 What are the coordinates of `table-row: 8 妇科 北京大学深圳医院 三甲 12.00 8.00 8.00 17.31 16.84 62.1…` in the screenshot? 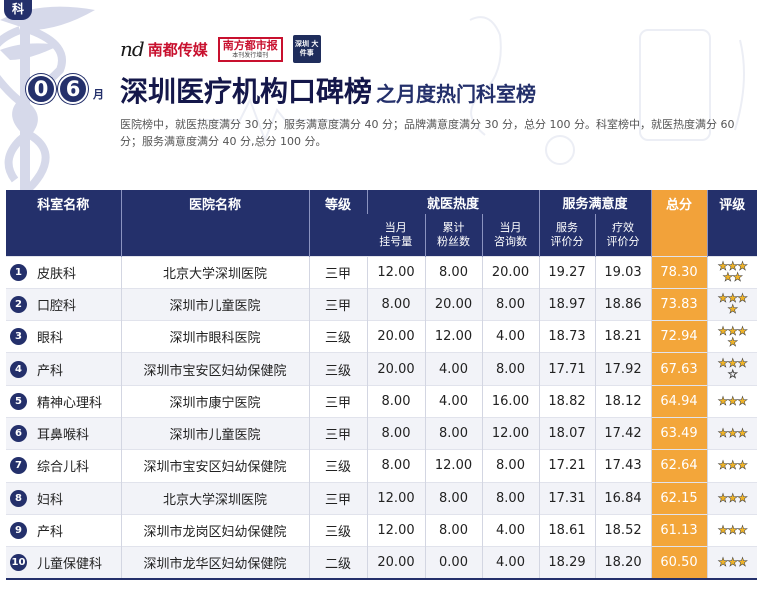 It's located at (382, 498).